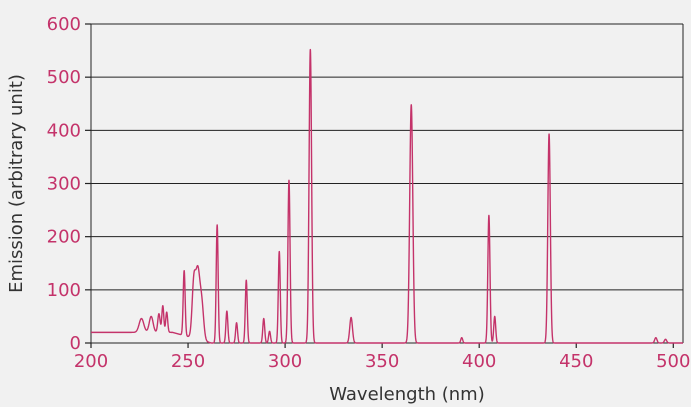 This screenshot has width=691, height=407. I want to click on x-tick-label-500: 500, so click(673, 361).